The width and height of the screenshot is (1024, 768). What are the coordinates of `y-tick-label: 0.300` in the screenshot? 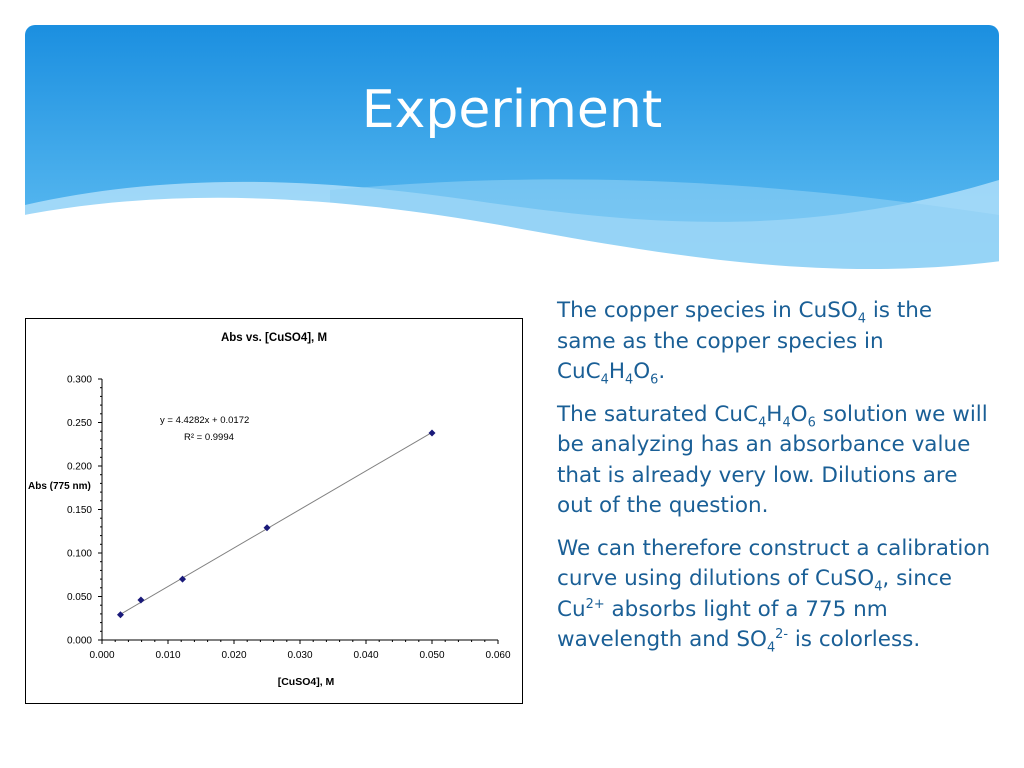 It's located at (79, 380).